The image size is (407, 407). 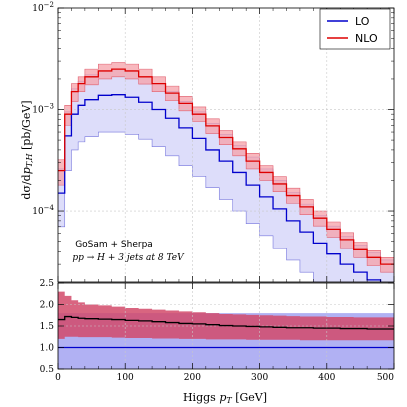 What do you see at coordinates (222, 397) in the screenshot?
I see `x-axis-label-var: p` at bounding box center [222, 397].